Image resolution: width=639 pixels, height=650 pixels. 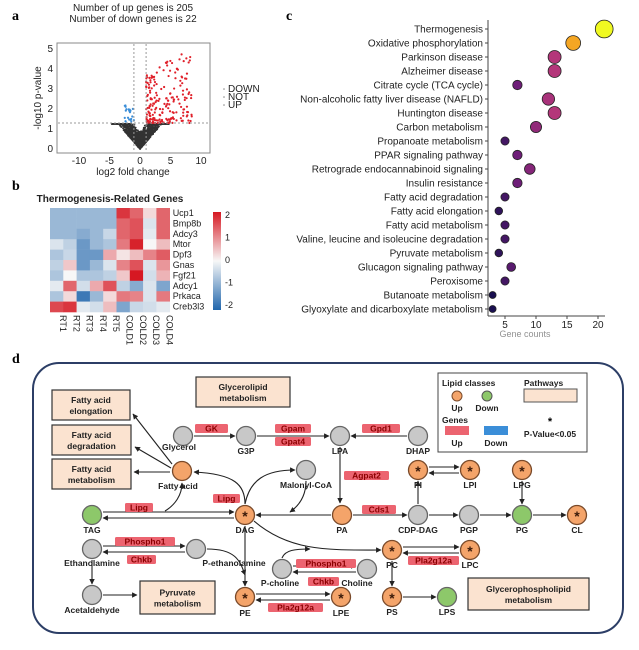 I want to click on gene-label: Chkb, so click(x=141, y=560).